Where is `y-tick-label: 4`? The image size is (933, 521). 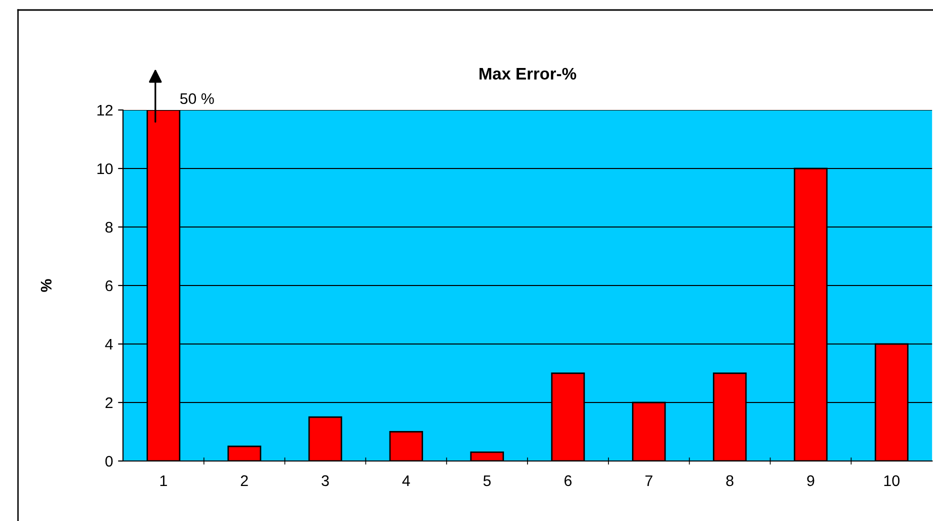 y-tick-label: 4 is located at coordinates (109, 344).